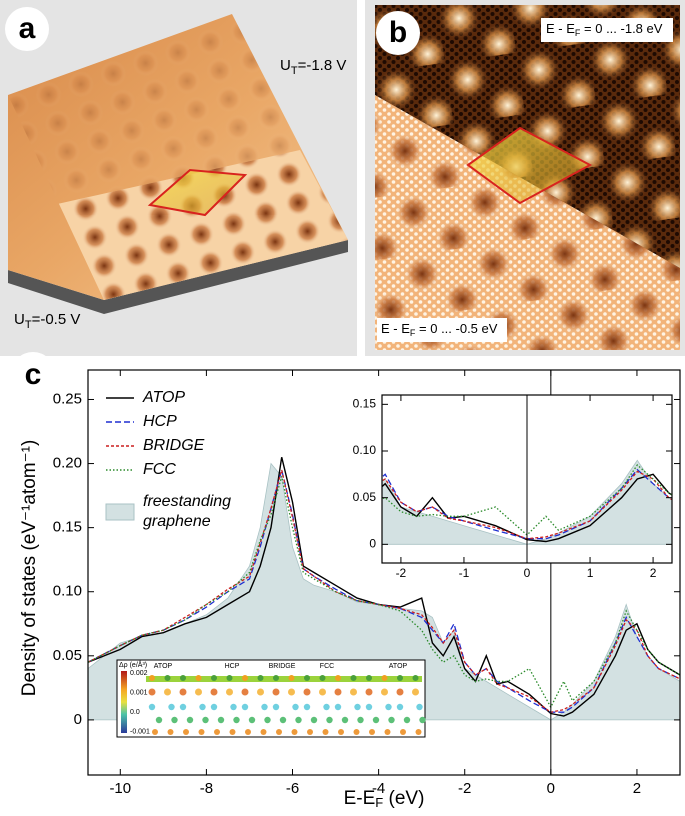 This screenshot has width=685, height=816. Describe the element at coordinates (360, 798) in the screenshot. I see `x-label-main: E-E` at that location.